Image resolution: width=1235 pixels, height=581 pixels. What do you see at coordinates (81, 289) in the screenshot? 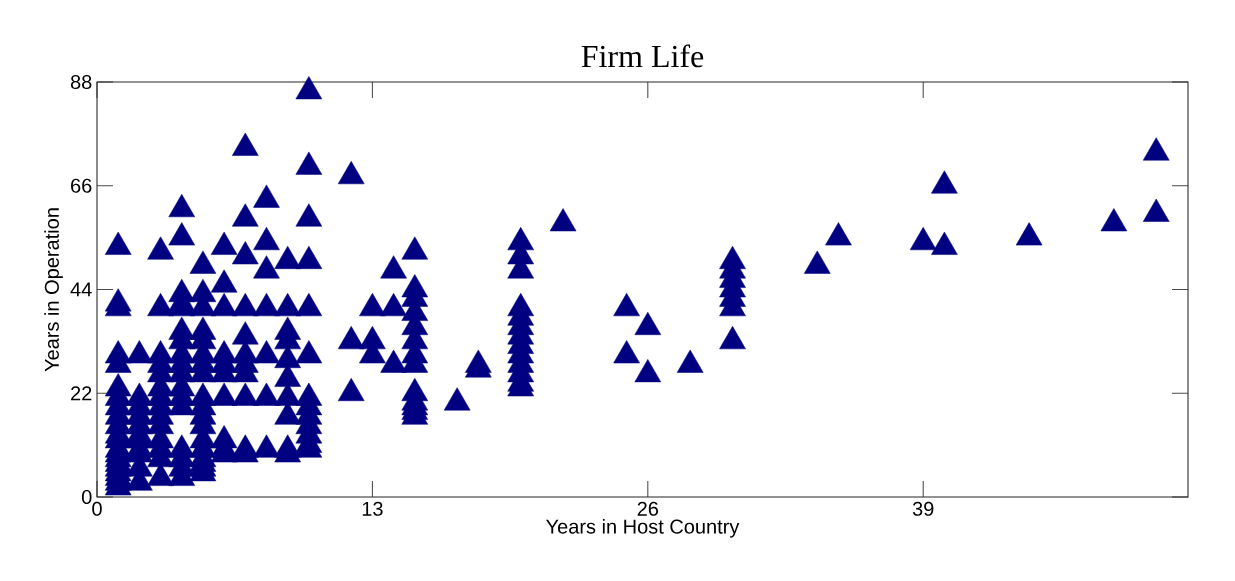
I see `y-tick-label: 44` at bounding box center [81, 289].